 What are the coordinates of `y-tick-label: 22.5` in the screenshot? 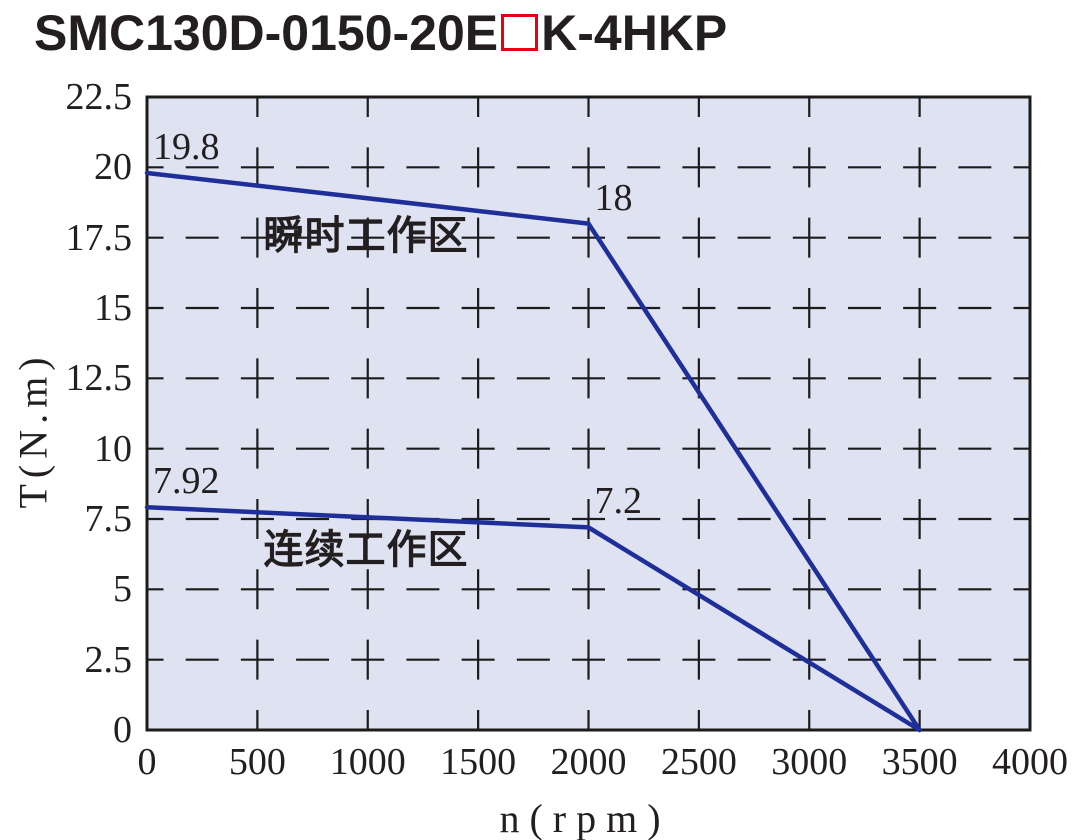 It's located at (99, 97).